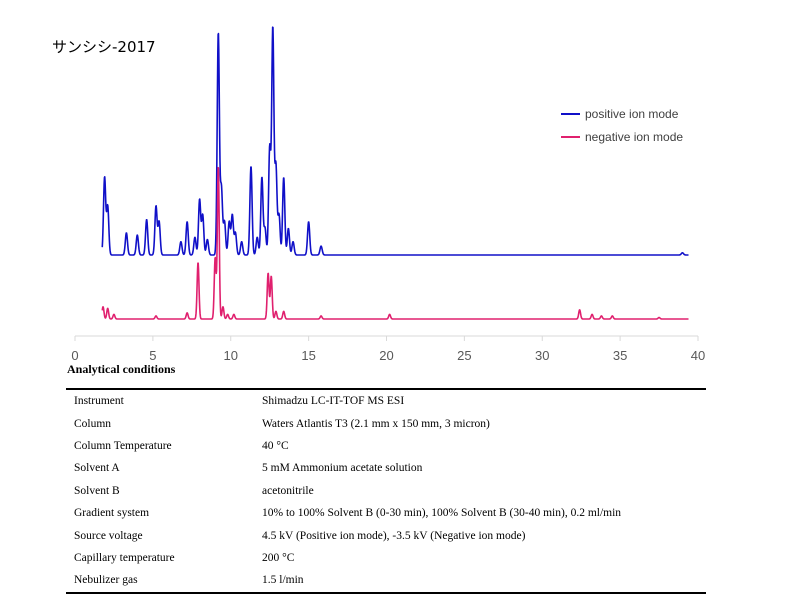 The width and height of the screenshot is (795, 596). What do you see at coordinates (283, 580) in the screenshot?
I see `condition-value: 1.5 l/min` at bounding box center [283, 580].